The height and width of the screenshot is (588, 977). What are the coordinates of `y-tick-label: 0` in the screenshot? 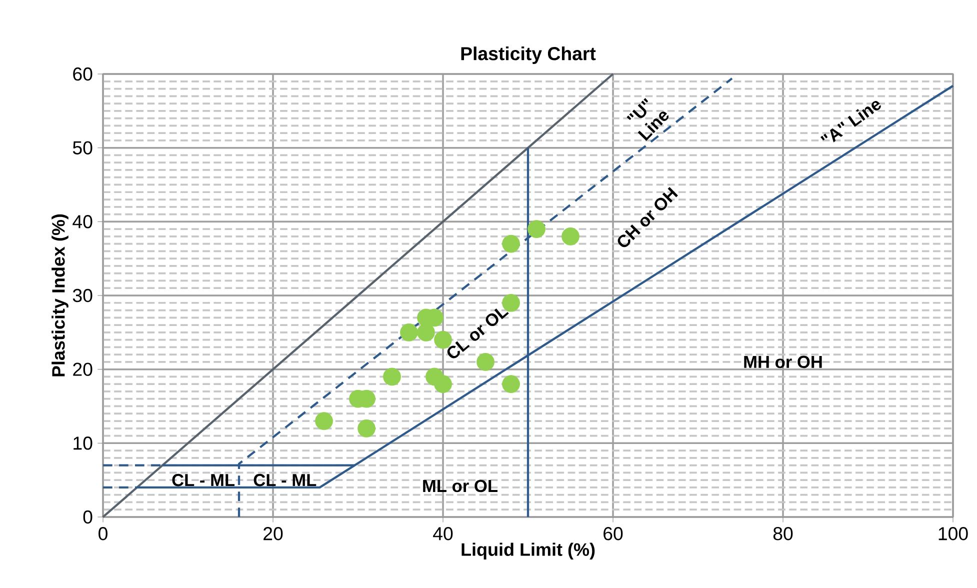 It's located at (87, 517).